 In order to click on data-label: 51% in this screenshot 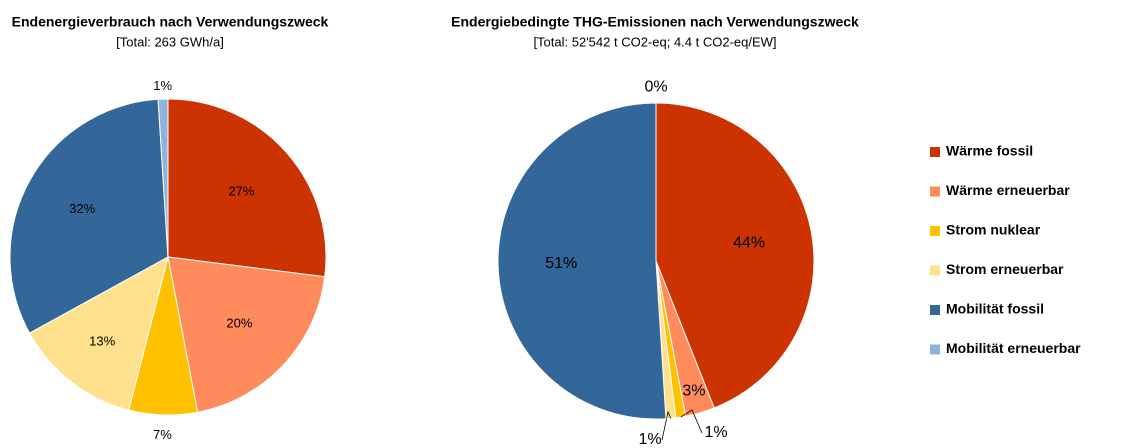, I will do `click(561, 263)`.